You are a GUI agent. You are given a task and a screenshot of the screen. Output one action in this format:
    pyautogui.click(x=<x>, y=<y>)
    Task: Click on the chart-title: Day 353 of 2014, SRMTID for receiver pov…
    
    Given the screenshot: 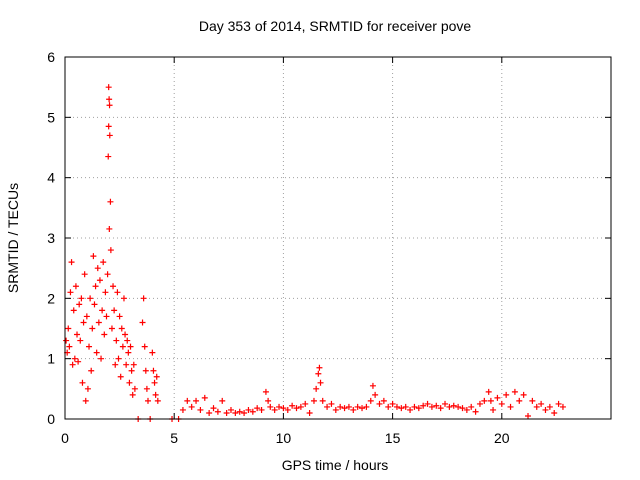 What is the action you would take?
    pyautogui.click(x=335, y=26)
    